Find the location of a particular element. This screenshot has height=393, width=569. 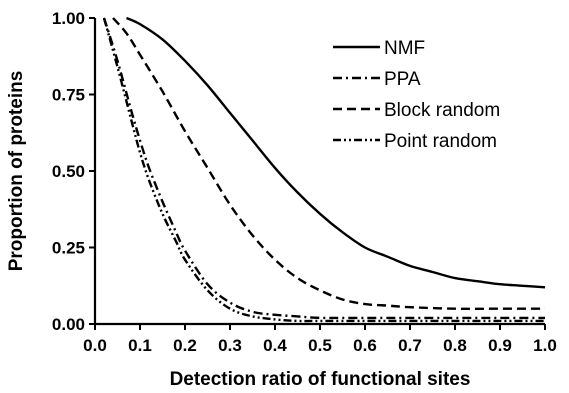

y-tick-label: 0.00 is located at coordinates (68, 324).